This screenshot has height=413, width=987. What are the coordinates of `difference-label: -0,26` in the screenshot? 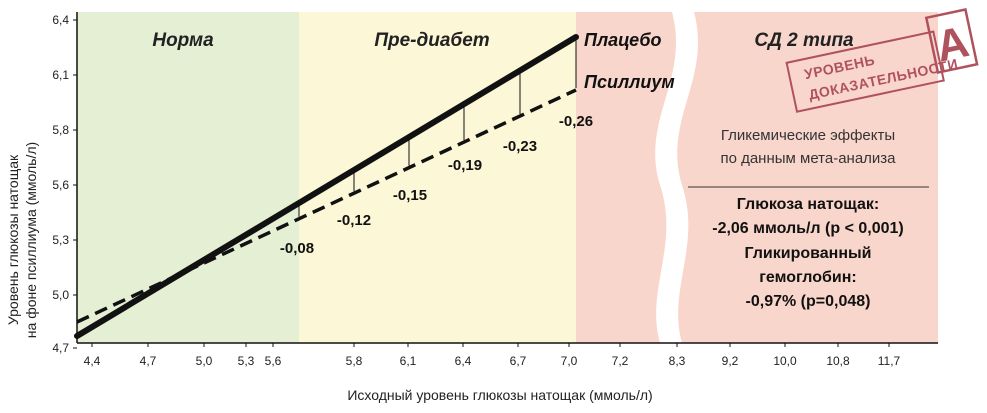 It's located at (576, 121).